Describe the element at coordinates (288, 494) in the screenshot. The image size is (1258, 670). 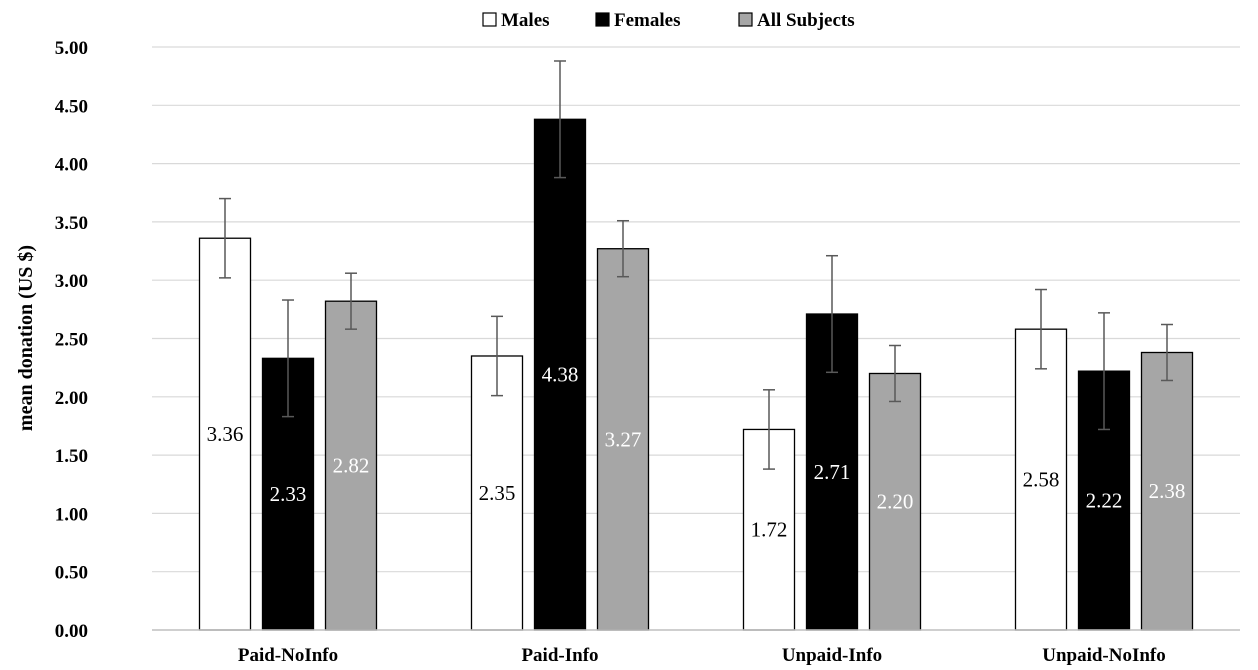
I see `data-label: 2.33` at that location.